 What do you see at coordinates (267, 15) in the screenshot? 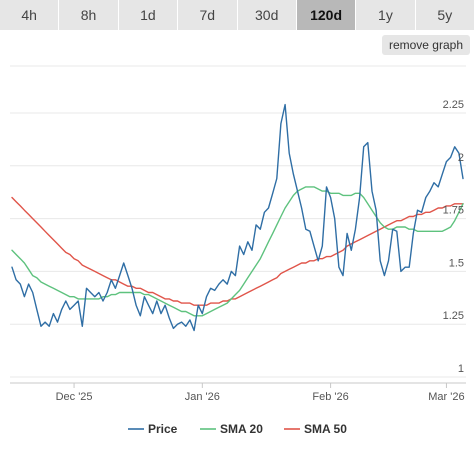
I see `tab-30d: 30d` at bounding box center [267, 15].